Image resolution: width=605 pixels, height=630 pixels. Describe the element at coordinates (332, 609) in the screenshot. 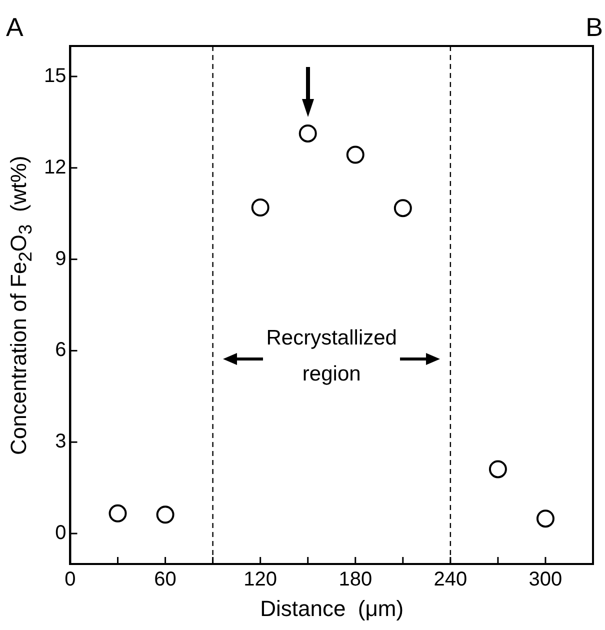

I see `x-axis-title: Distance (μm)` at that location.